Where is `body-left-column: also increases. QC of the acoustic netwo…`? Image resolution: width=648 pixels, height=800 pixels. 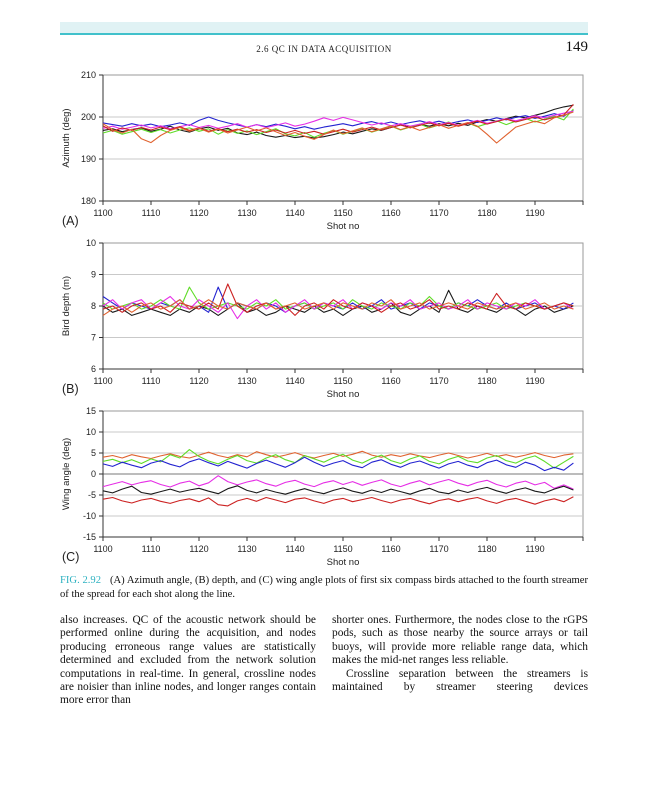 body-left-column: also increases. QC of the acoustic netwo… is located at coordinates (188, 661).